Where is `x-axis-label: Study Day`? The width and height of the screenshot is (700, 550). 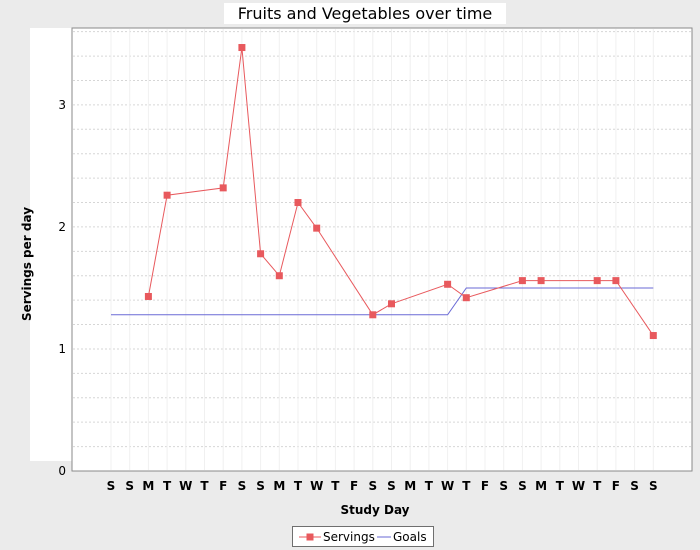
x-axis-label: Study Day is located at coordinates (374, 510).